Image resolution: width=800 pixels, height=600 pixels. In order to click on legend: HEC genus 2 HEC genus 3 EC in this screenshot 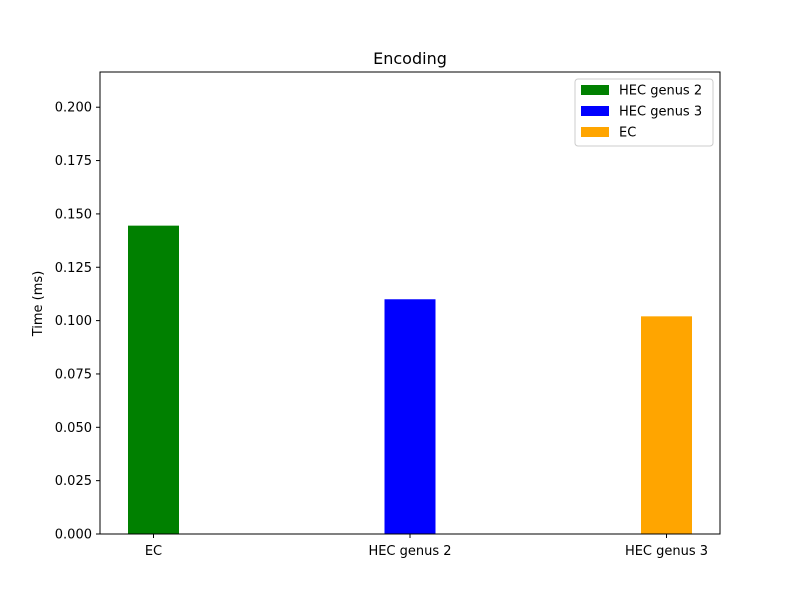, I will do `click(644, 112)`.